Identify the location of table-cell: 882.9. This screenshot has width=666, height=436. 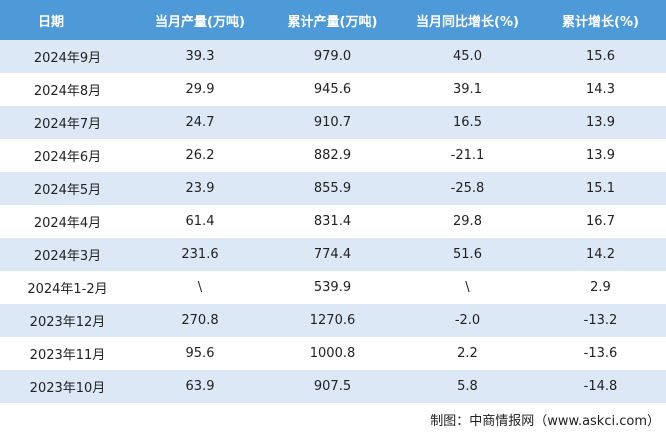
(332, 155).